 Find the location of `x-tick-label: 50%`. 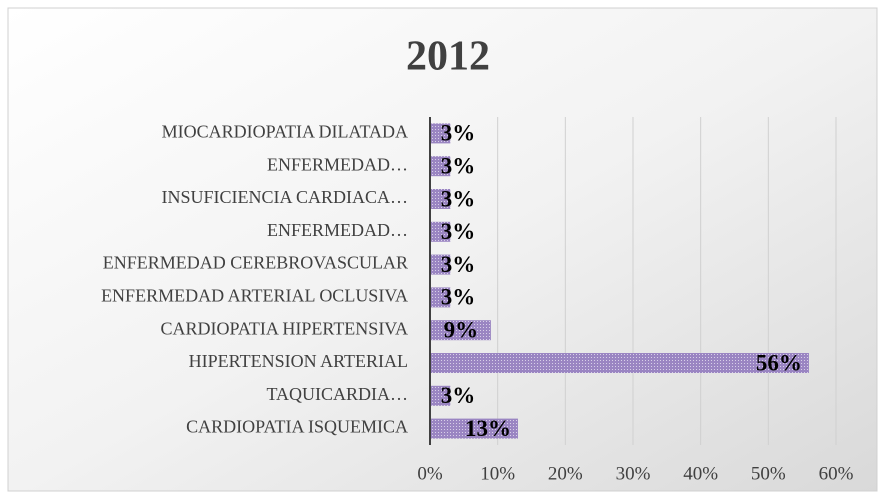

x-tick-label: 50% is located at coordinates (768, 473).